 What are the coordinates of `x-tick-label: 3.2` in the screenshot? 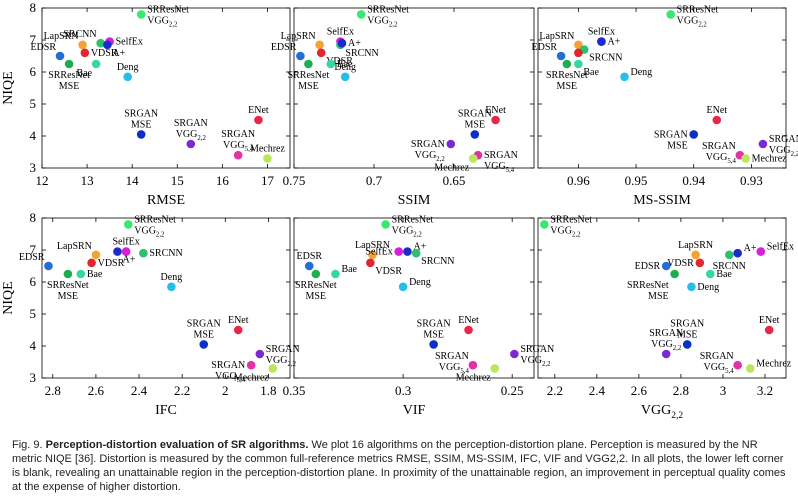 It's located at (765, 390).